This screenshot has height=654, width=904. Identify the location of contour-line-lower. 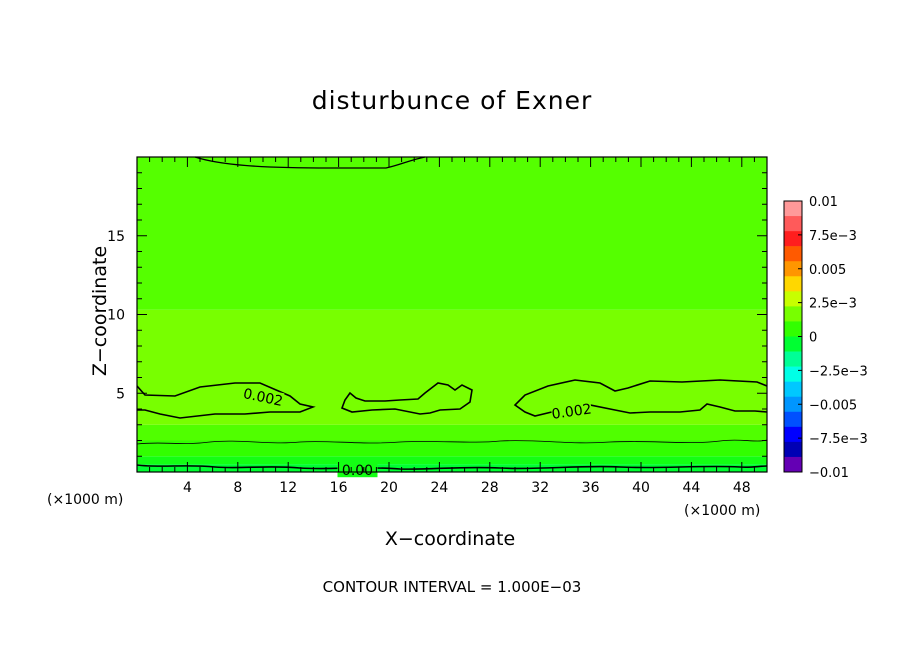
(452, 442).